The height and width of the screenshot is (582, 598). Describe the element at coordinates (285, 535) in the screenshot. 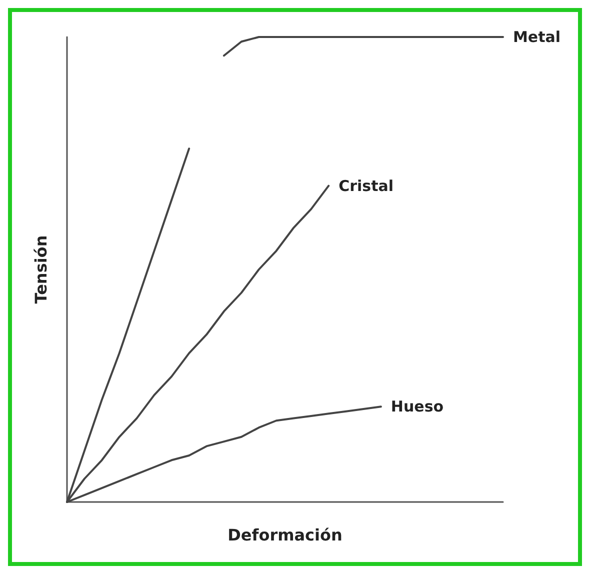

I see `x-axis-title: Deformación` at that location.